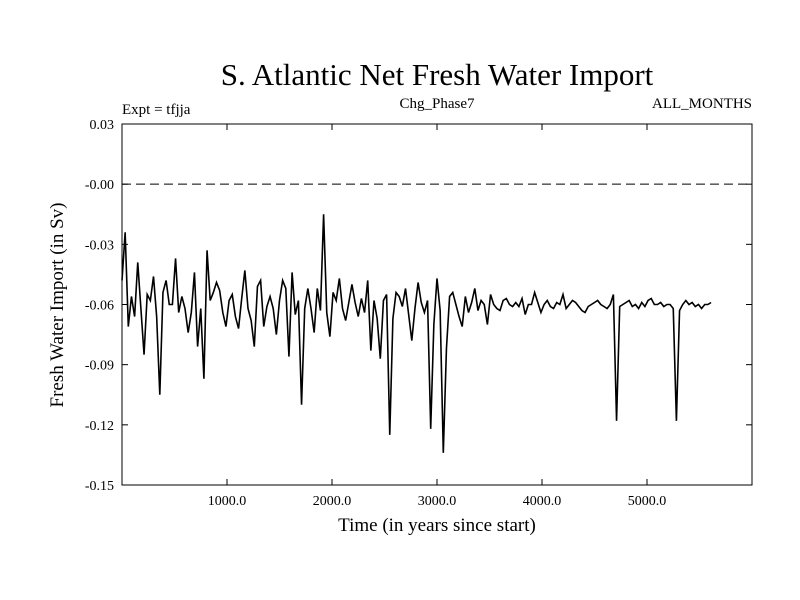  Describe the element at coordinates (99, 426) in the screenshot. I see `y-tick-label: -0.12` at that location.